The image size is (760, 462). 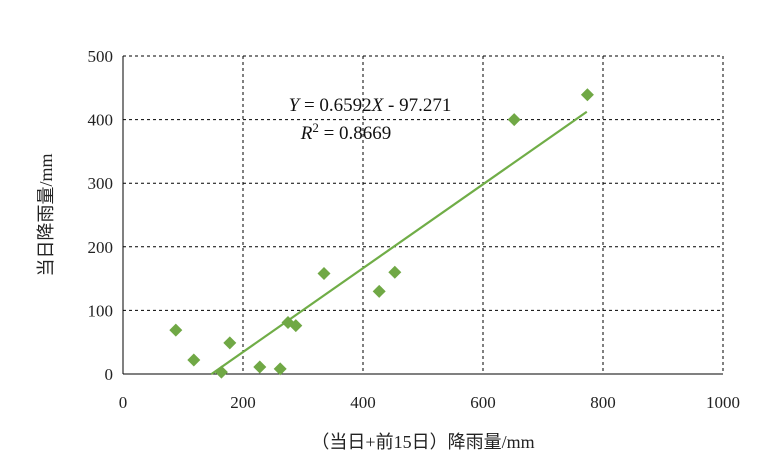 What do you see at coordinates (243, 402) in the screenshot?
I see `x-tick-label: 200` at bounding box center [243, 402].